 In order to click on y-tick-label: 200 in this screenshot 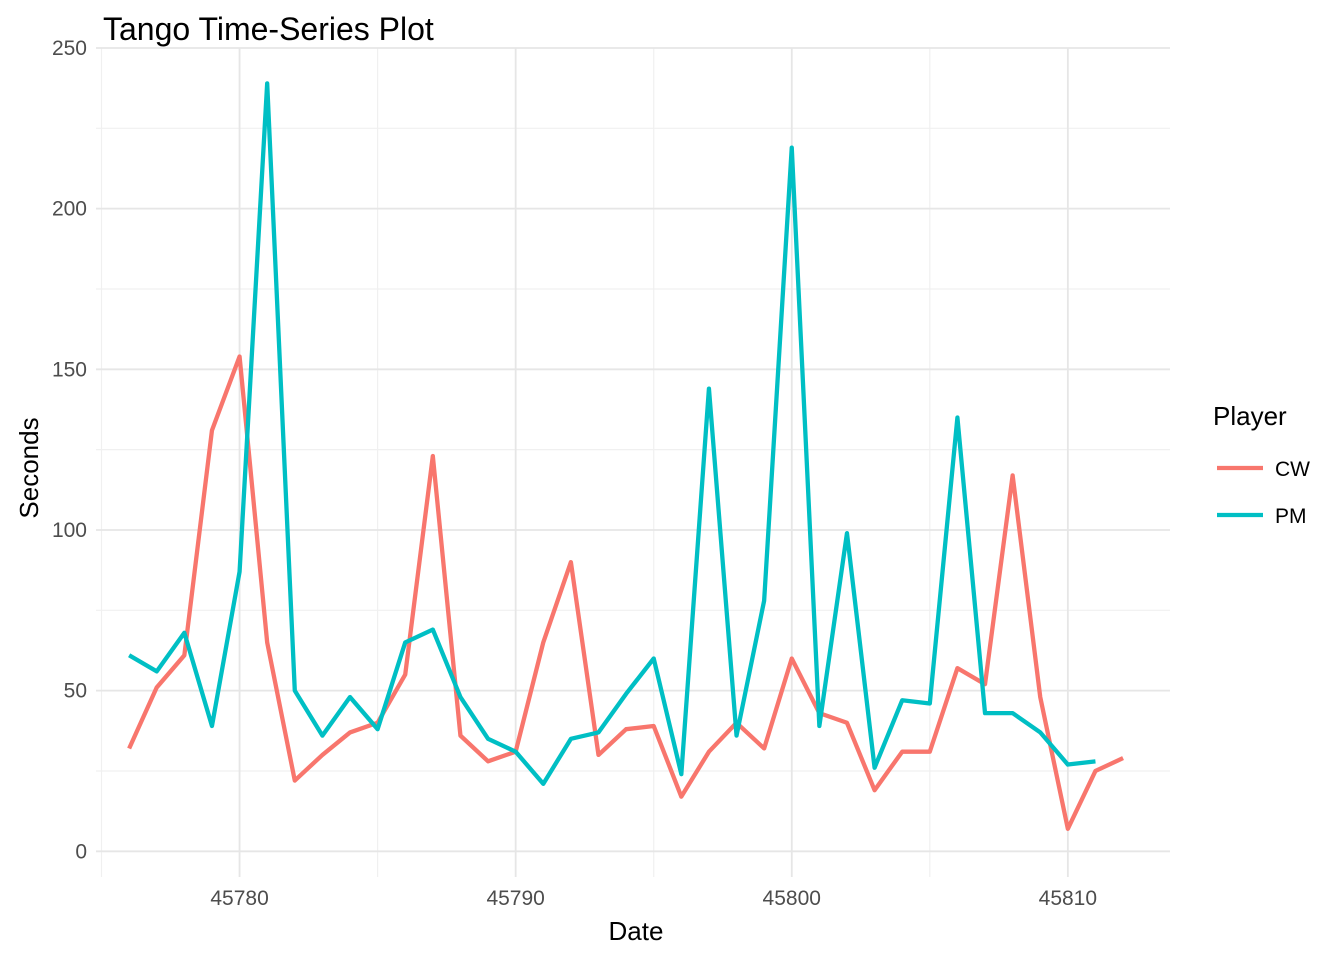, I will do `click(69, 209)`.